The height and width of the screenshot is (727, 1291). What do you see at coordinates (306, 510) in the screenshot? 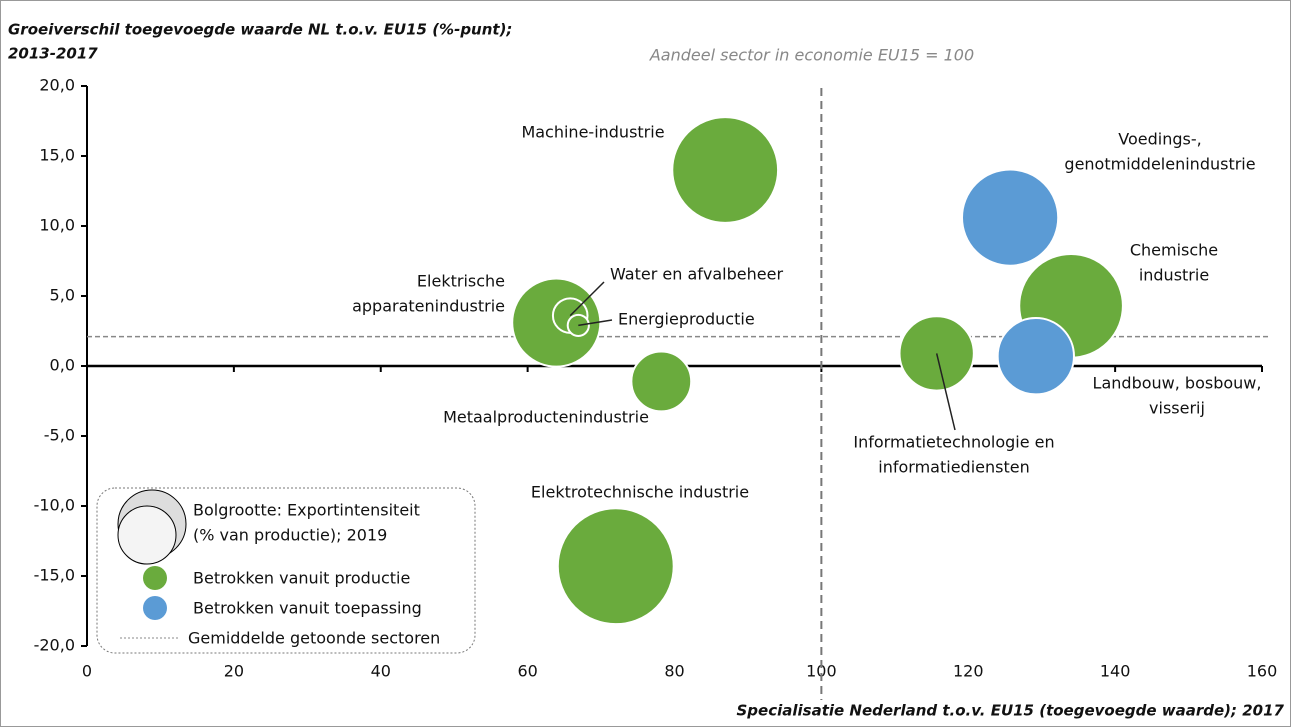
I see `legend-label: Bolgrootte: Exportintensiteit` at bounding box center [306, 510].